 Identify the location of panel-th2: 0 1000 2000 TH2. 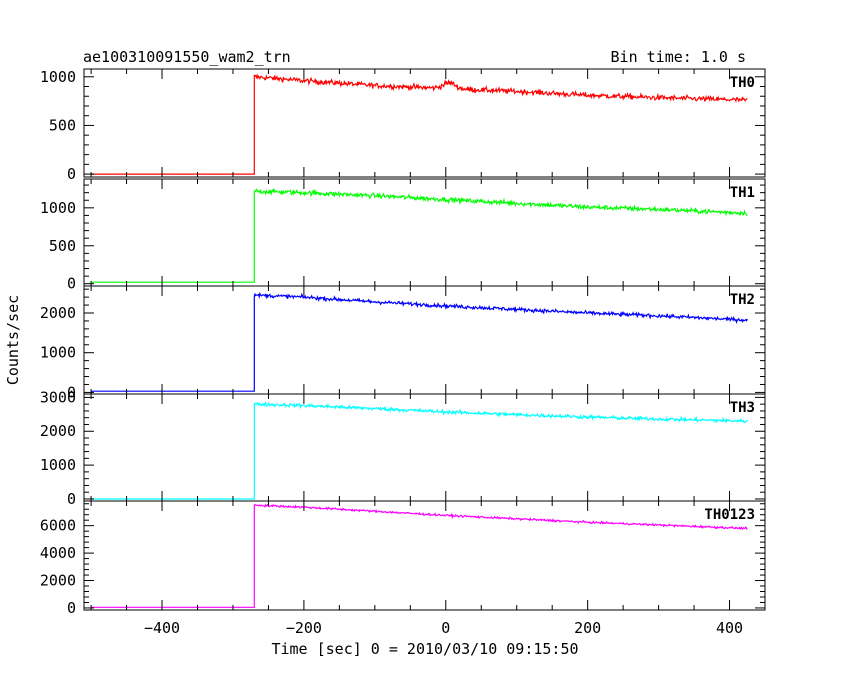
(403, 343).